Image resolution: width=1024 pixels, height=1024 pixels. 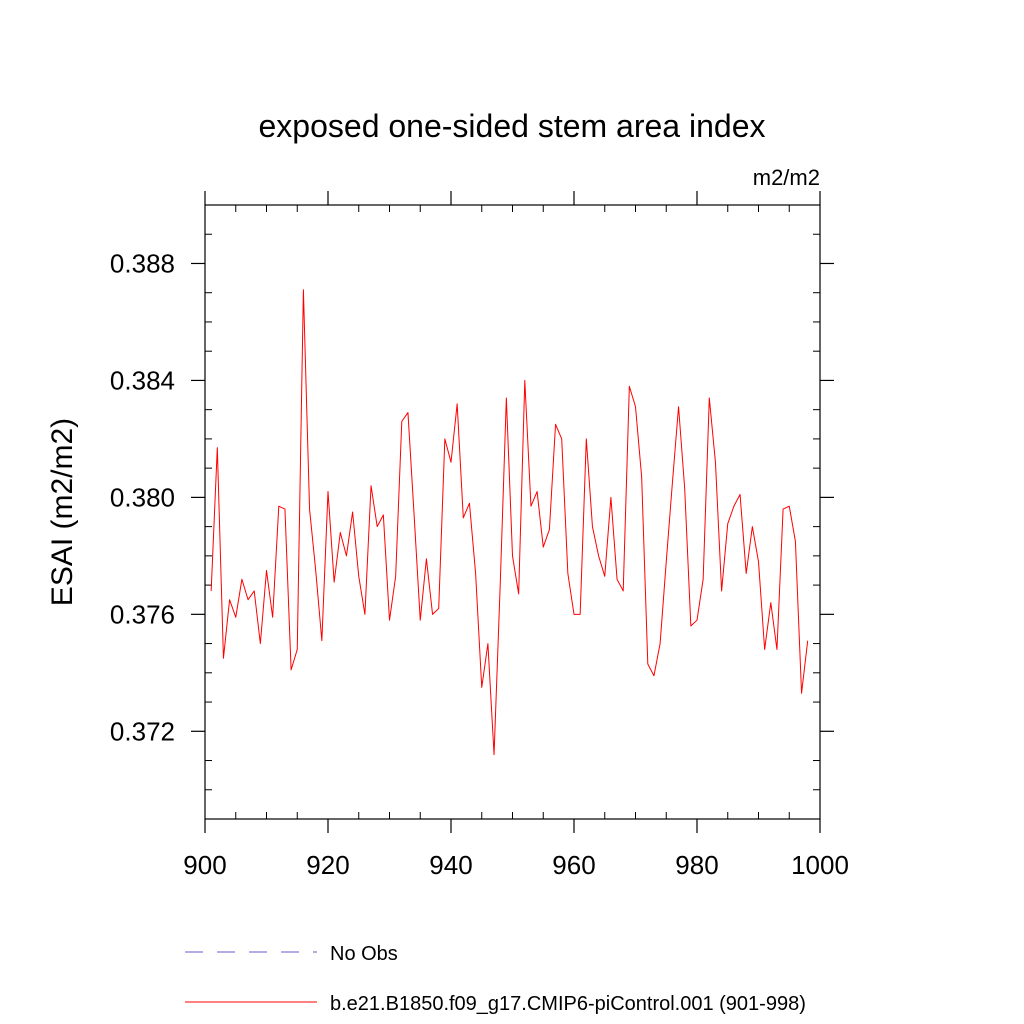 I want to click on y-tick-label: 0.384, so click(x=142, y=380).